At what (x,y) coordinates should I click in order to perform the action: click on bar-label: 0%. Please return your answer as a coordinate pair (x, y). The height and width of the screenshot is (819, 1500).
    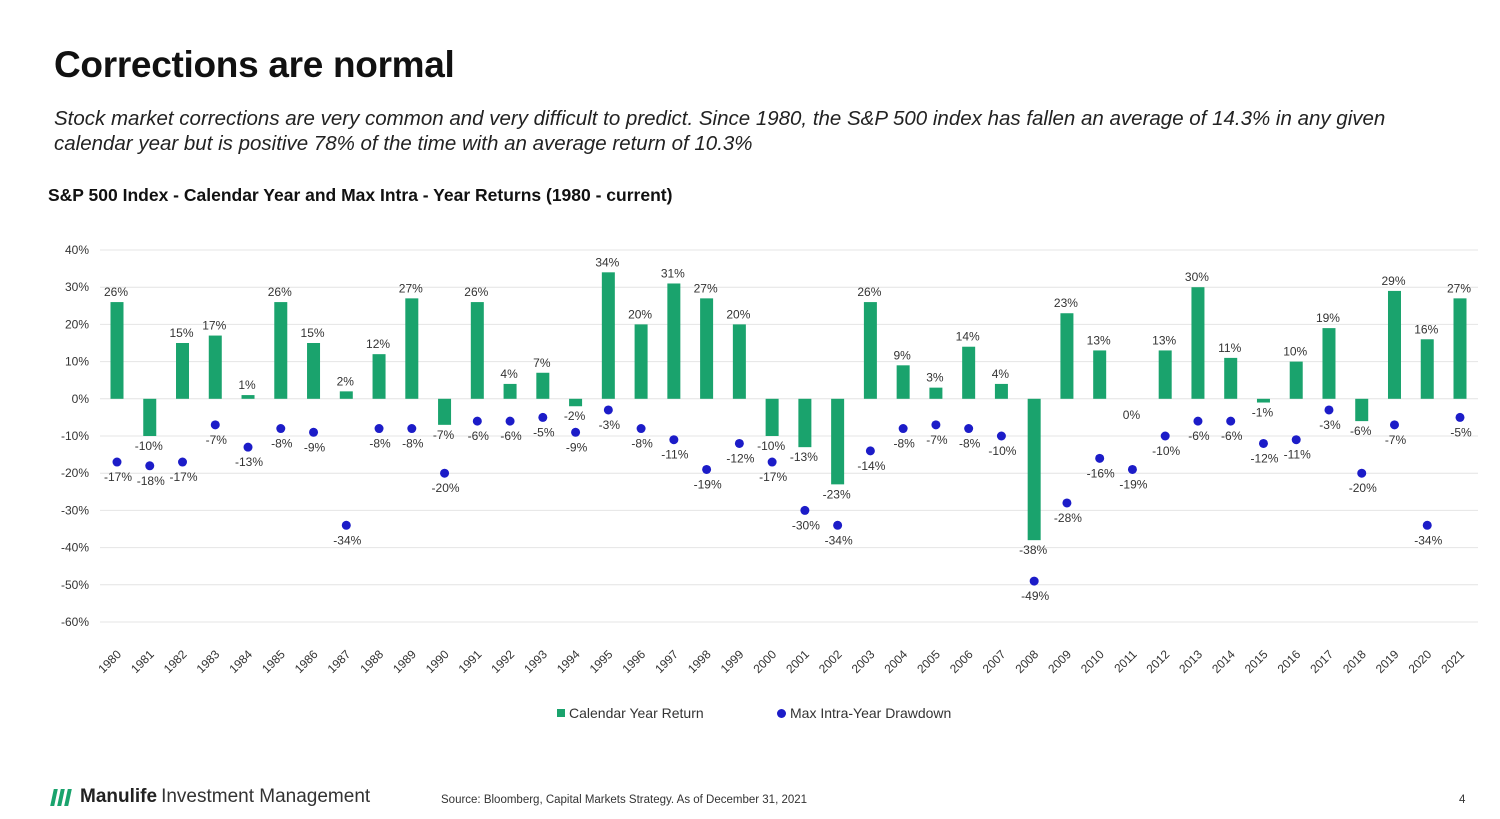
    Looking at the image, I should click on (1132, 415).